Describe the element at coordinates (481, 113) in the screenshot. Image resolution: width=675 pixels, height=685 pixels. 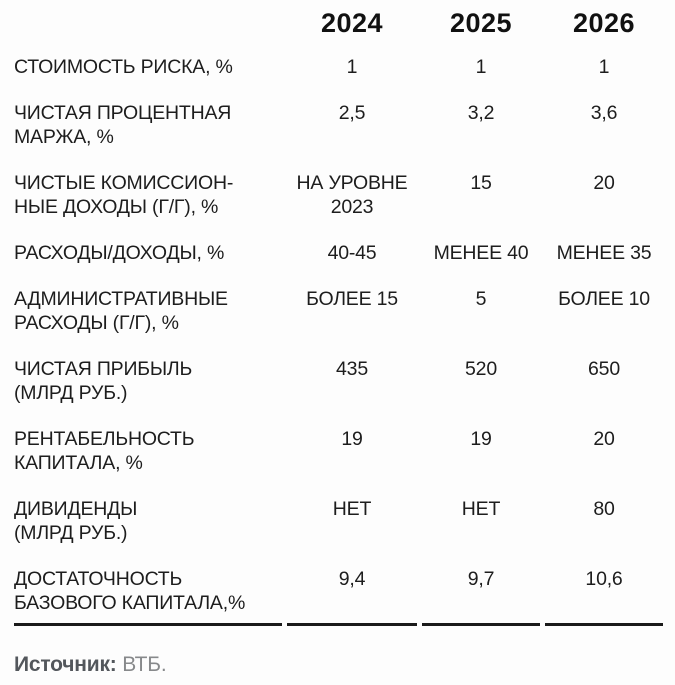
I see `cell-value: 3,2` at that location.